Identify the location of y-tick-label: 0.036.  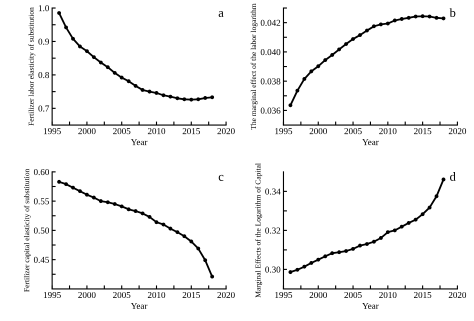
(270, 111).